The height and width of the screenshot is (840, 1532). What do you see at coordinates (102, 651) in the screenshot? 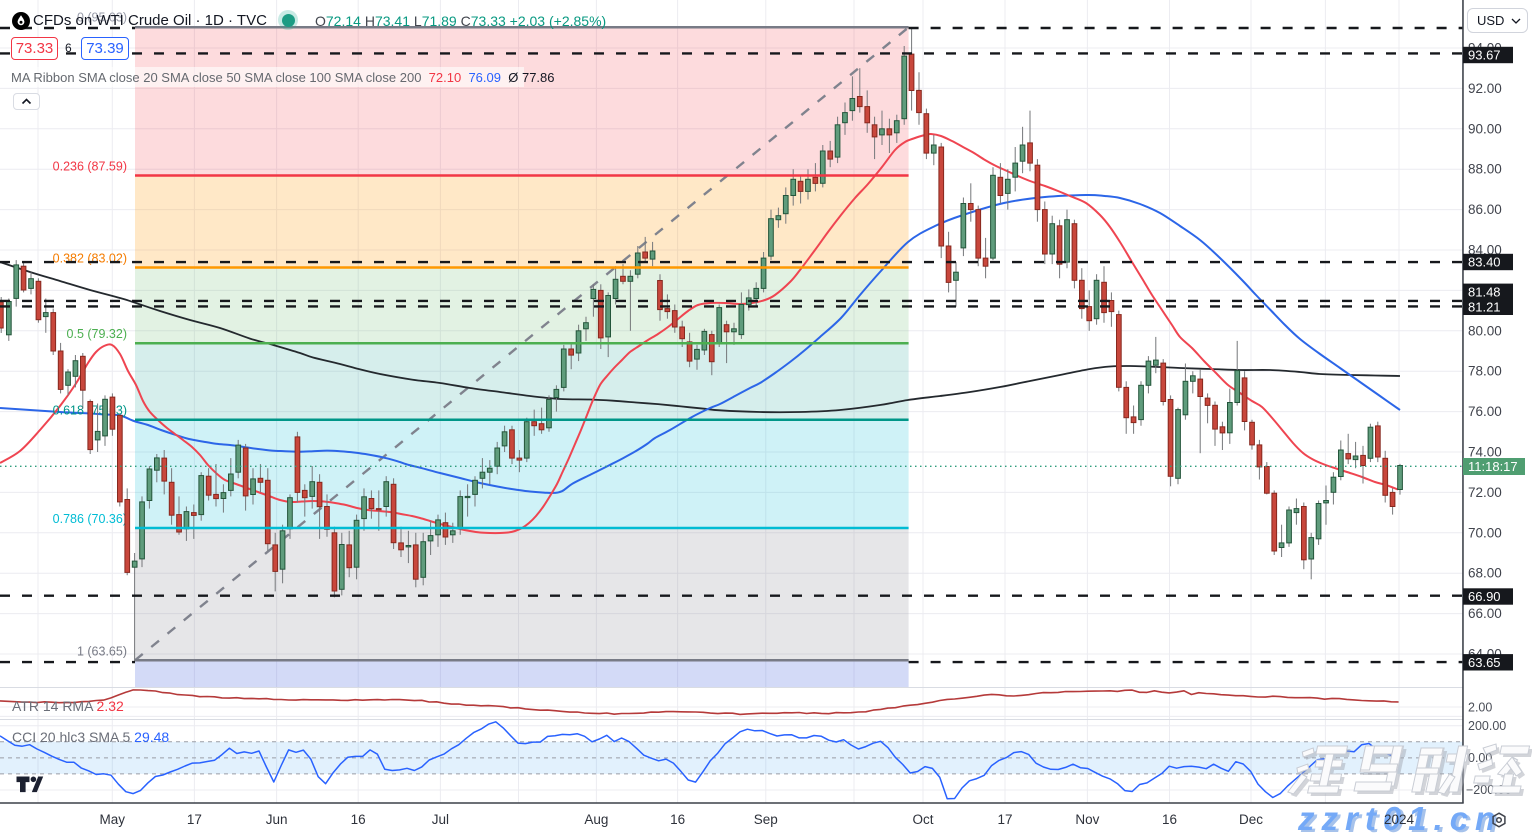
I see `svg-text: 1 (63.65)` at bounding box center [102, 651].